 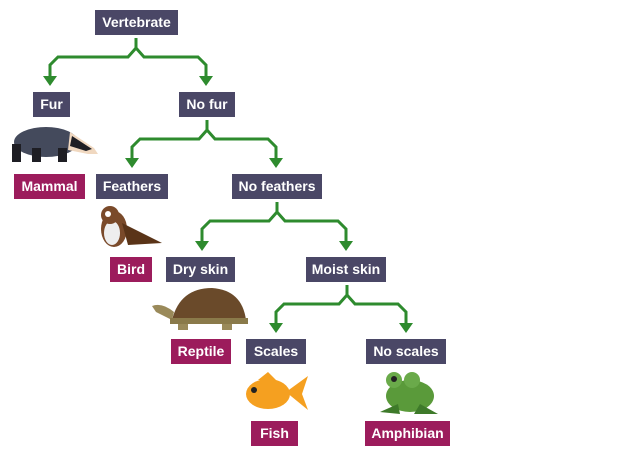 What do you see at coordinates (131, 269) in the screenshot?
I see `node-bird: Bird` at bounding box center [131, 269].